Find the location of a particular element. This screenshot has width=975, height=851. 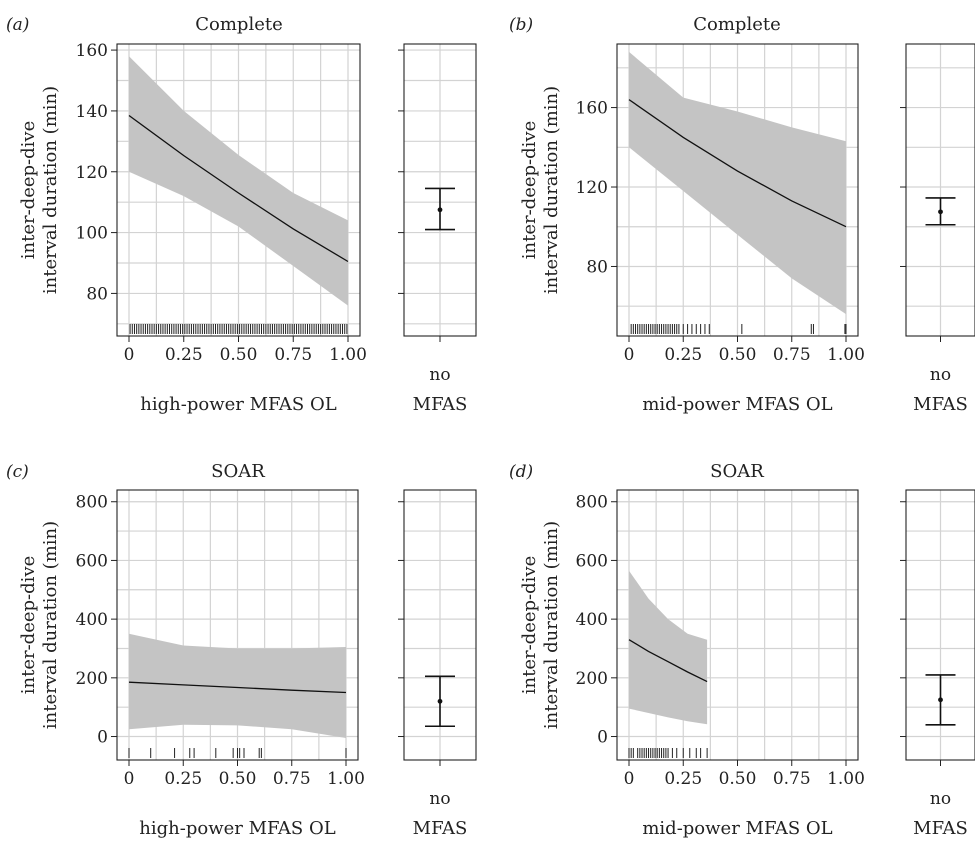

panel-label: (a) is located at coordinates (17, 25).